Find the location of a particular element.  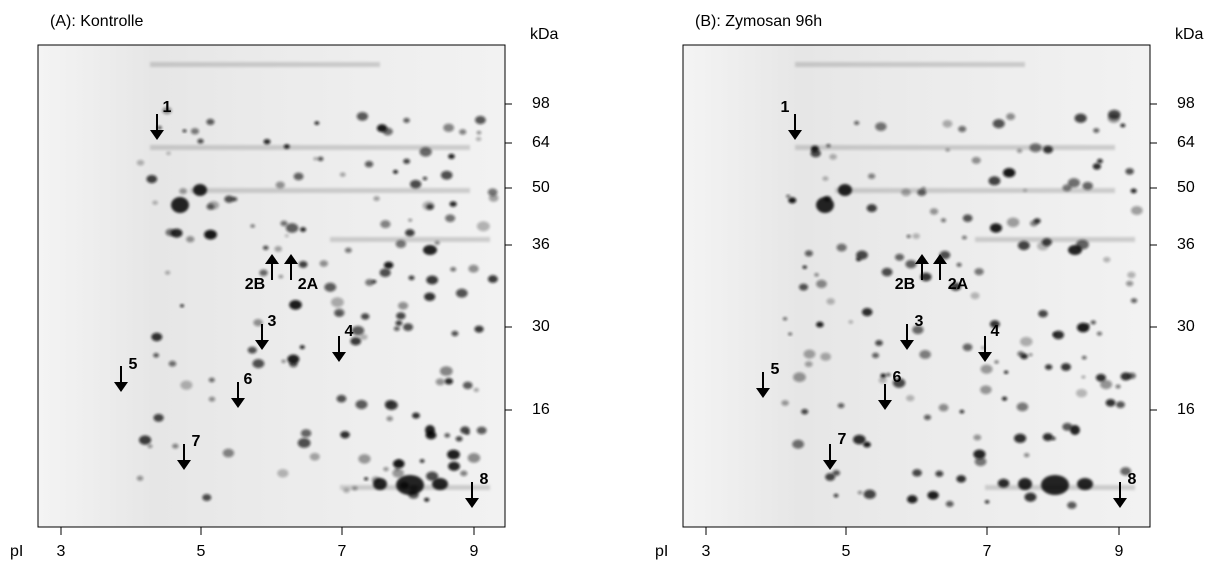

marker-label: 2B is located at coordinates (255, 284).